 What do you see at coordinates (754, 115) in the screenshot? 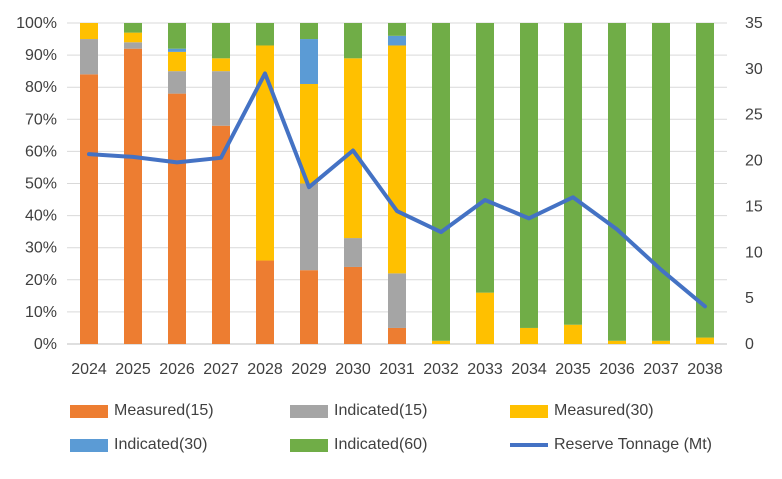
I see `right-tick-label: 25` at bounding box center [754, 115].